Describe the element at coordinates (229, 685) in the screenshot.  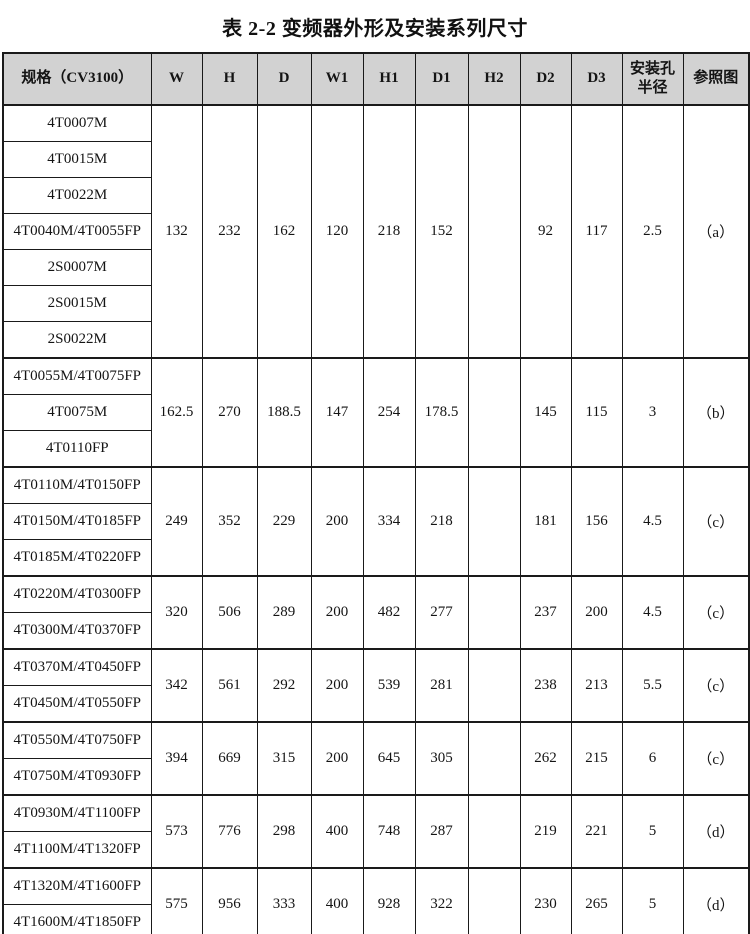
I see `value-cell: 561` at that location.